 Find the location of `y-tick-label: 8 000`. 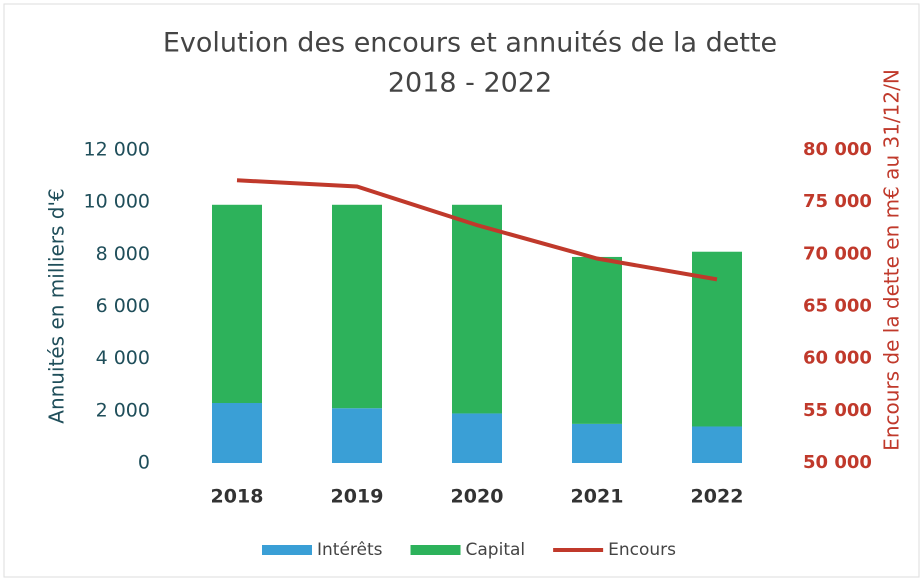

y-tick-label: 8 000 is located at coordinates (123, 254).